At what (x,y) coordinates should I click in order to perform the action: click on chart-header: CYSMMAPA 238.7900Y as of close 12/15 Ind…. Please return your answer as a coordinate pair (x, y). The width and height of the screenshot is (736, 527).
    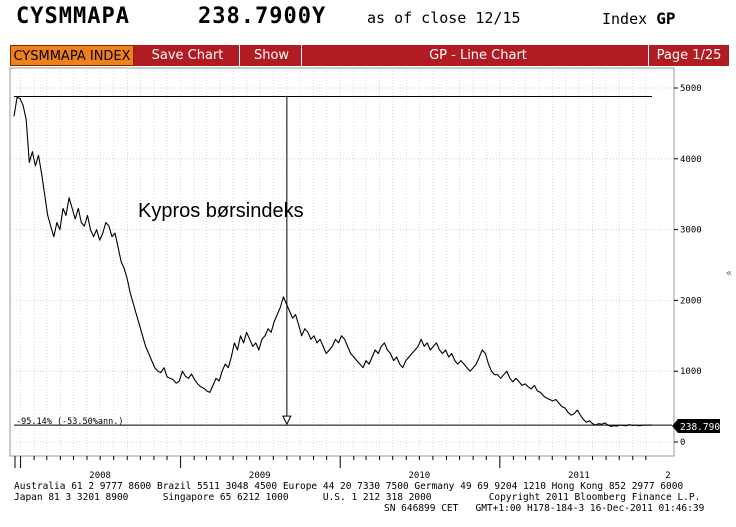
    Looking at the image, I should click on (368, 20).